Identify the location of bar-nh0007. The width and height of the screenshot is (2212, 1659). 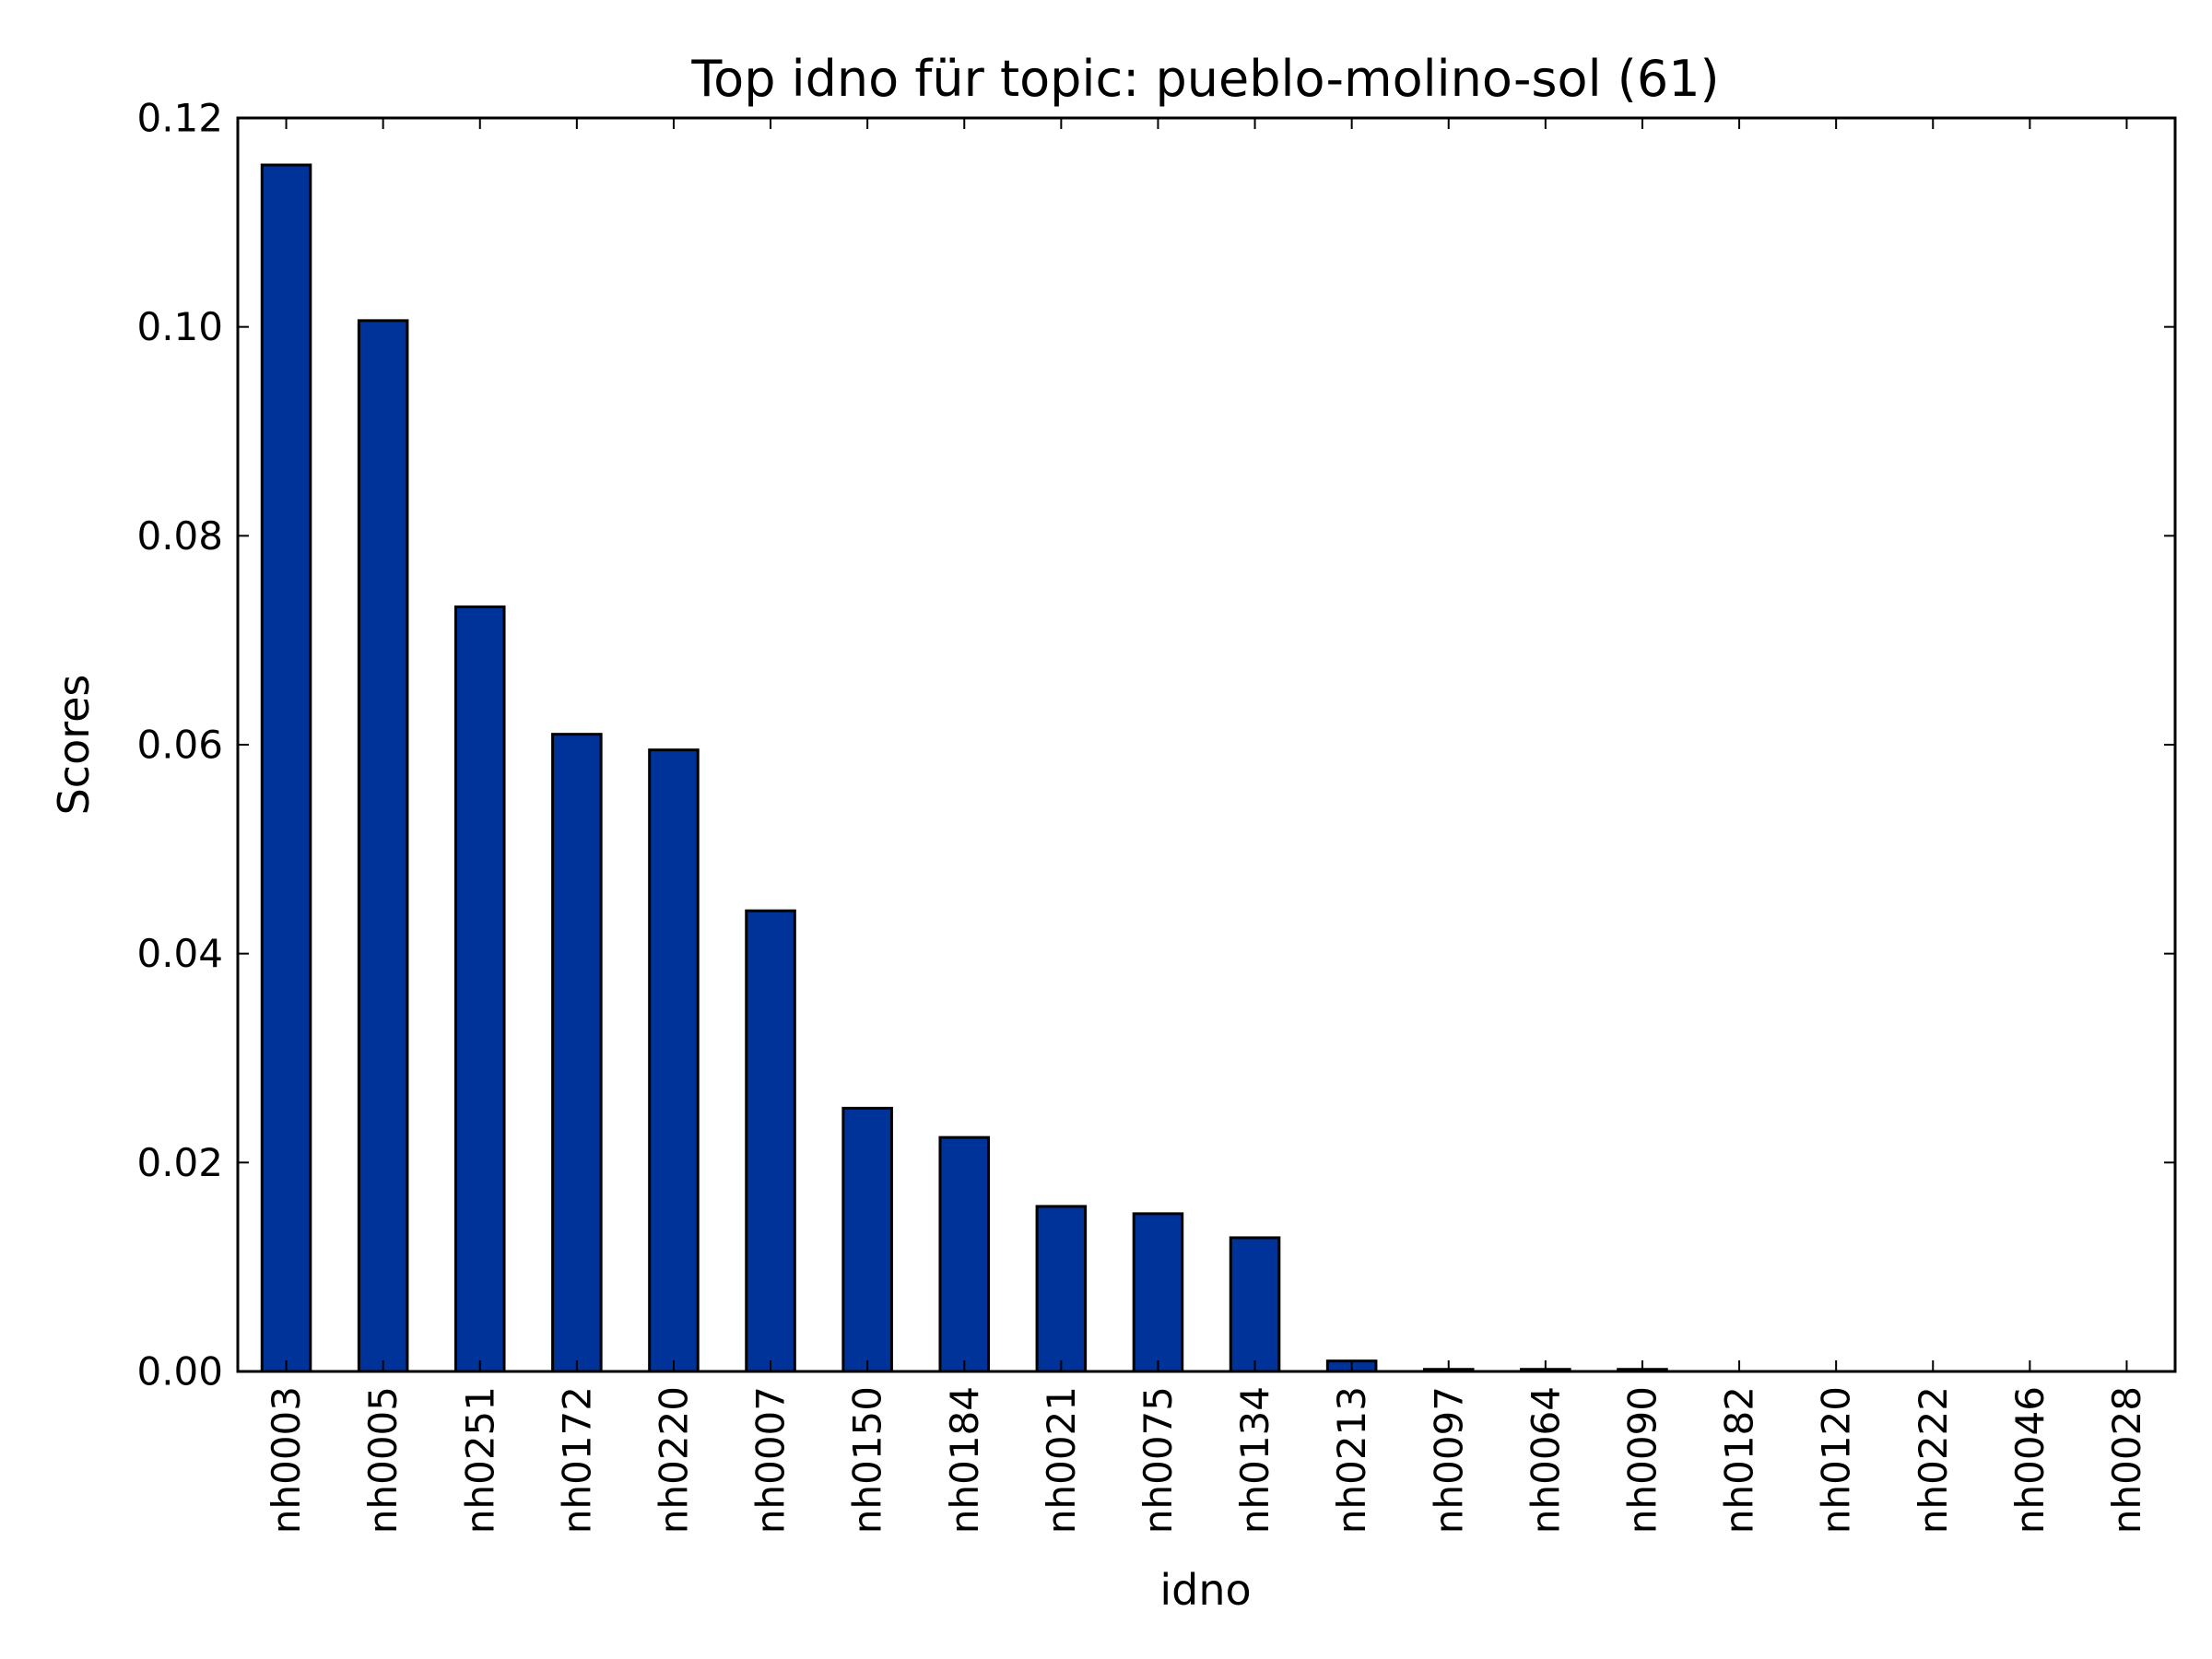
(770, 1141).